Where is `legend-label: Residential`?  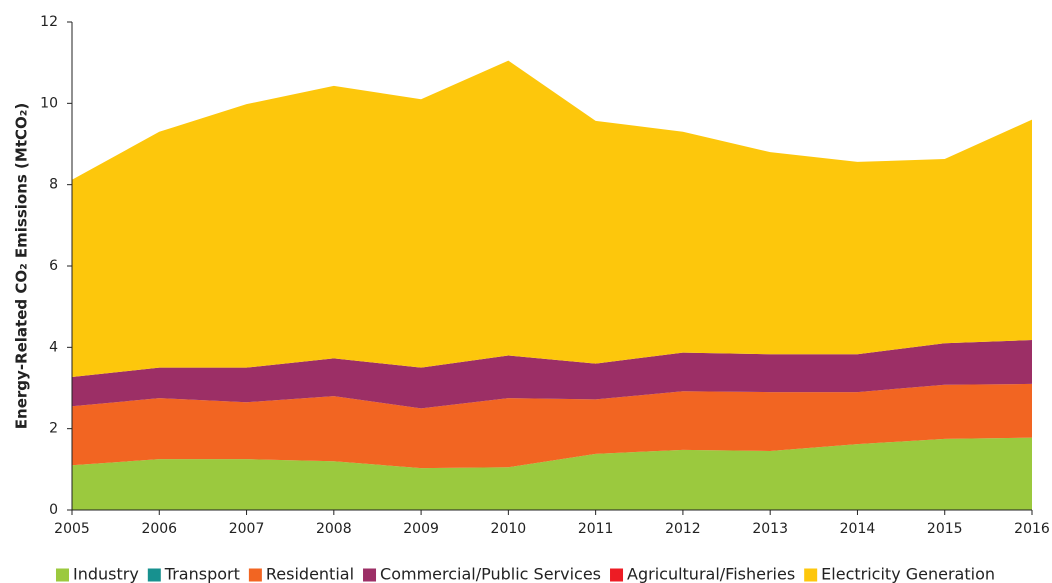 legend-label: Residential is located at coordinates (310, 574).